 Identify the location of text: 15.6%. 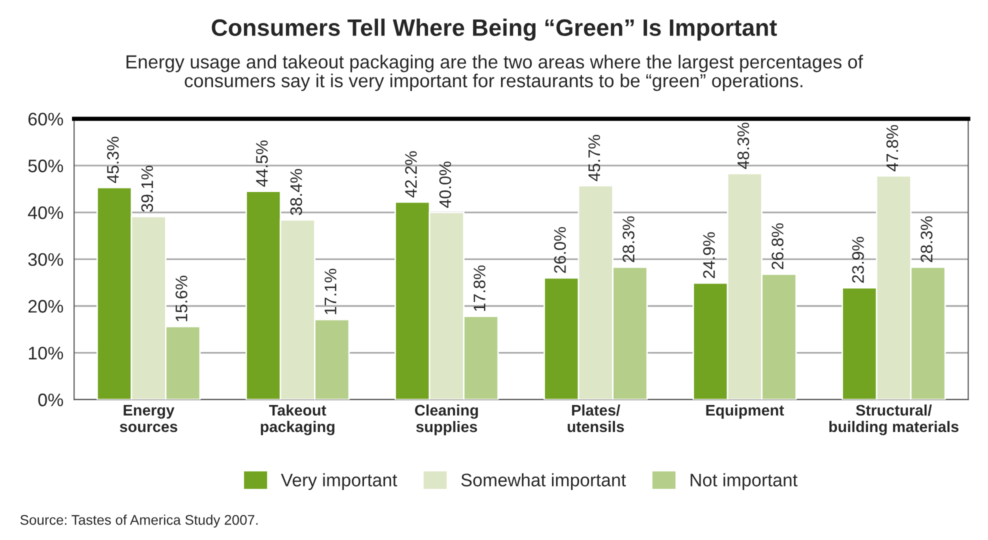
(182, 299).